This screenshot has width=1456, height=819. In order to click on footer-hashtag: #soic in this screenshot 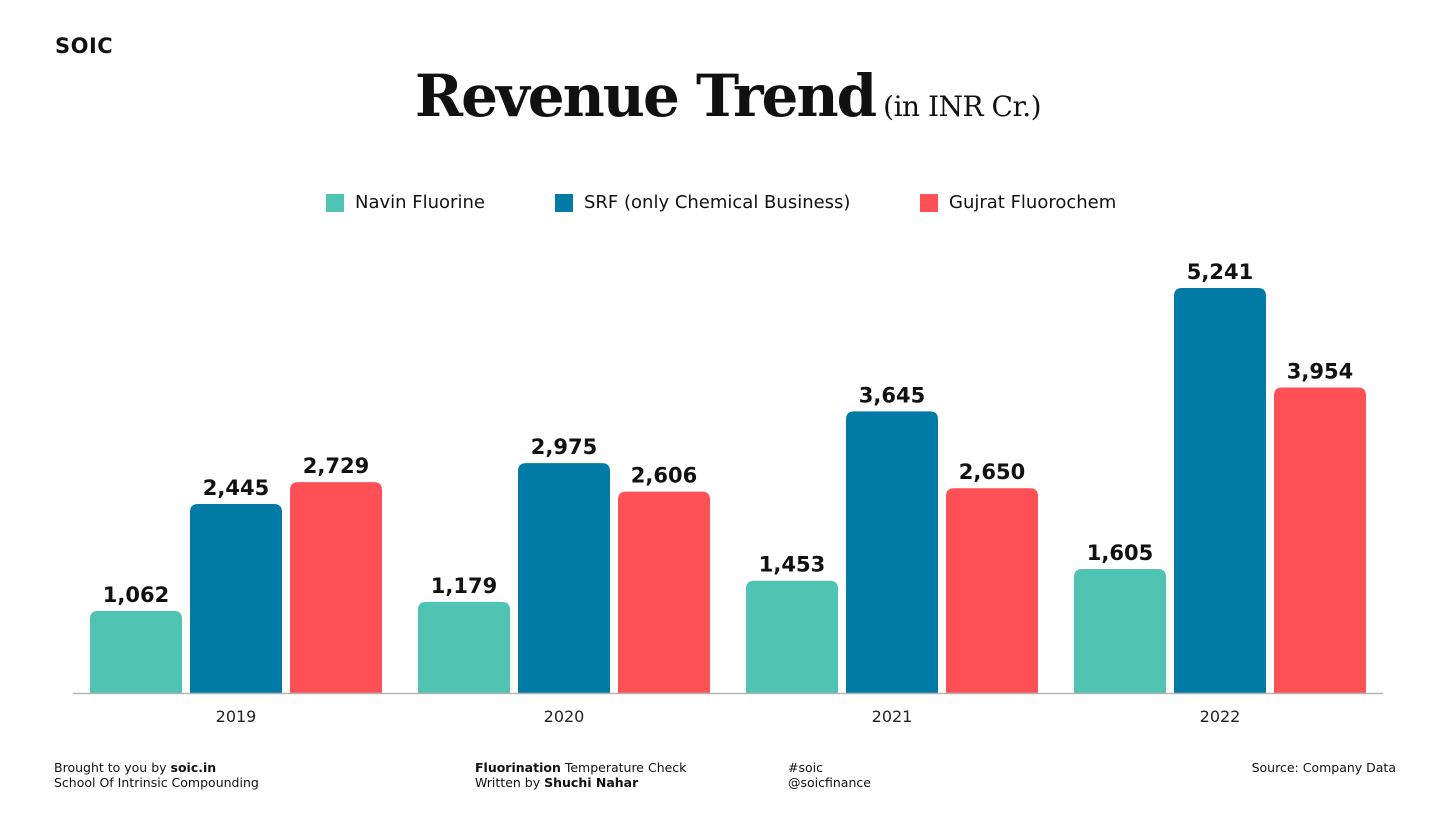, I will do `click(805, 767)`.